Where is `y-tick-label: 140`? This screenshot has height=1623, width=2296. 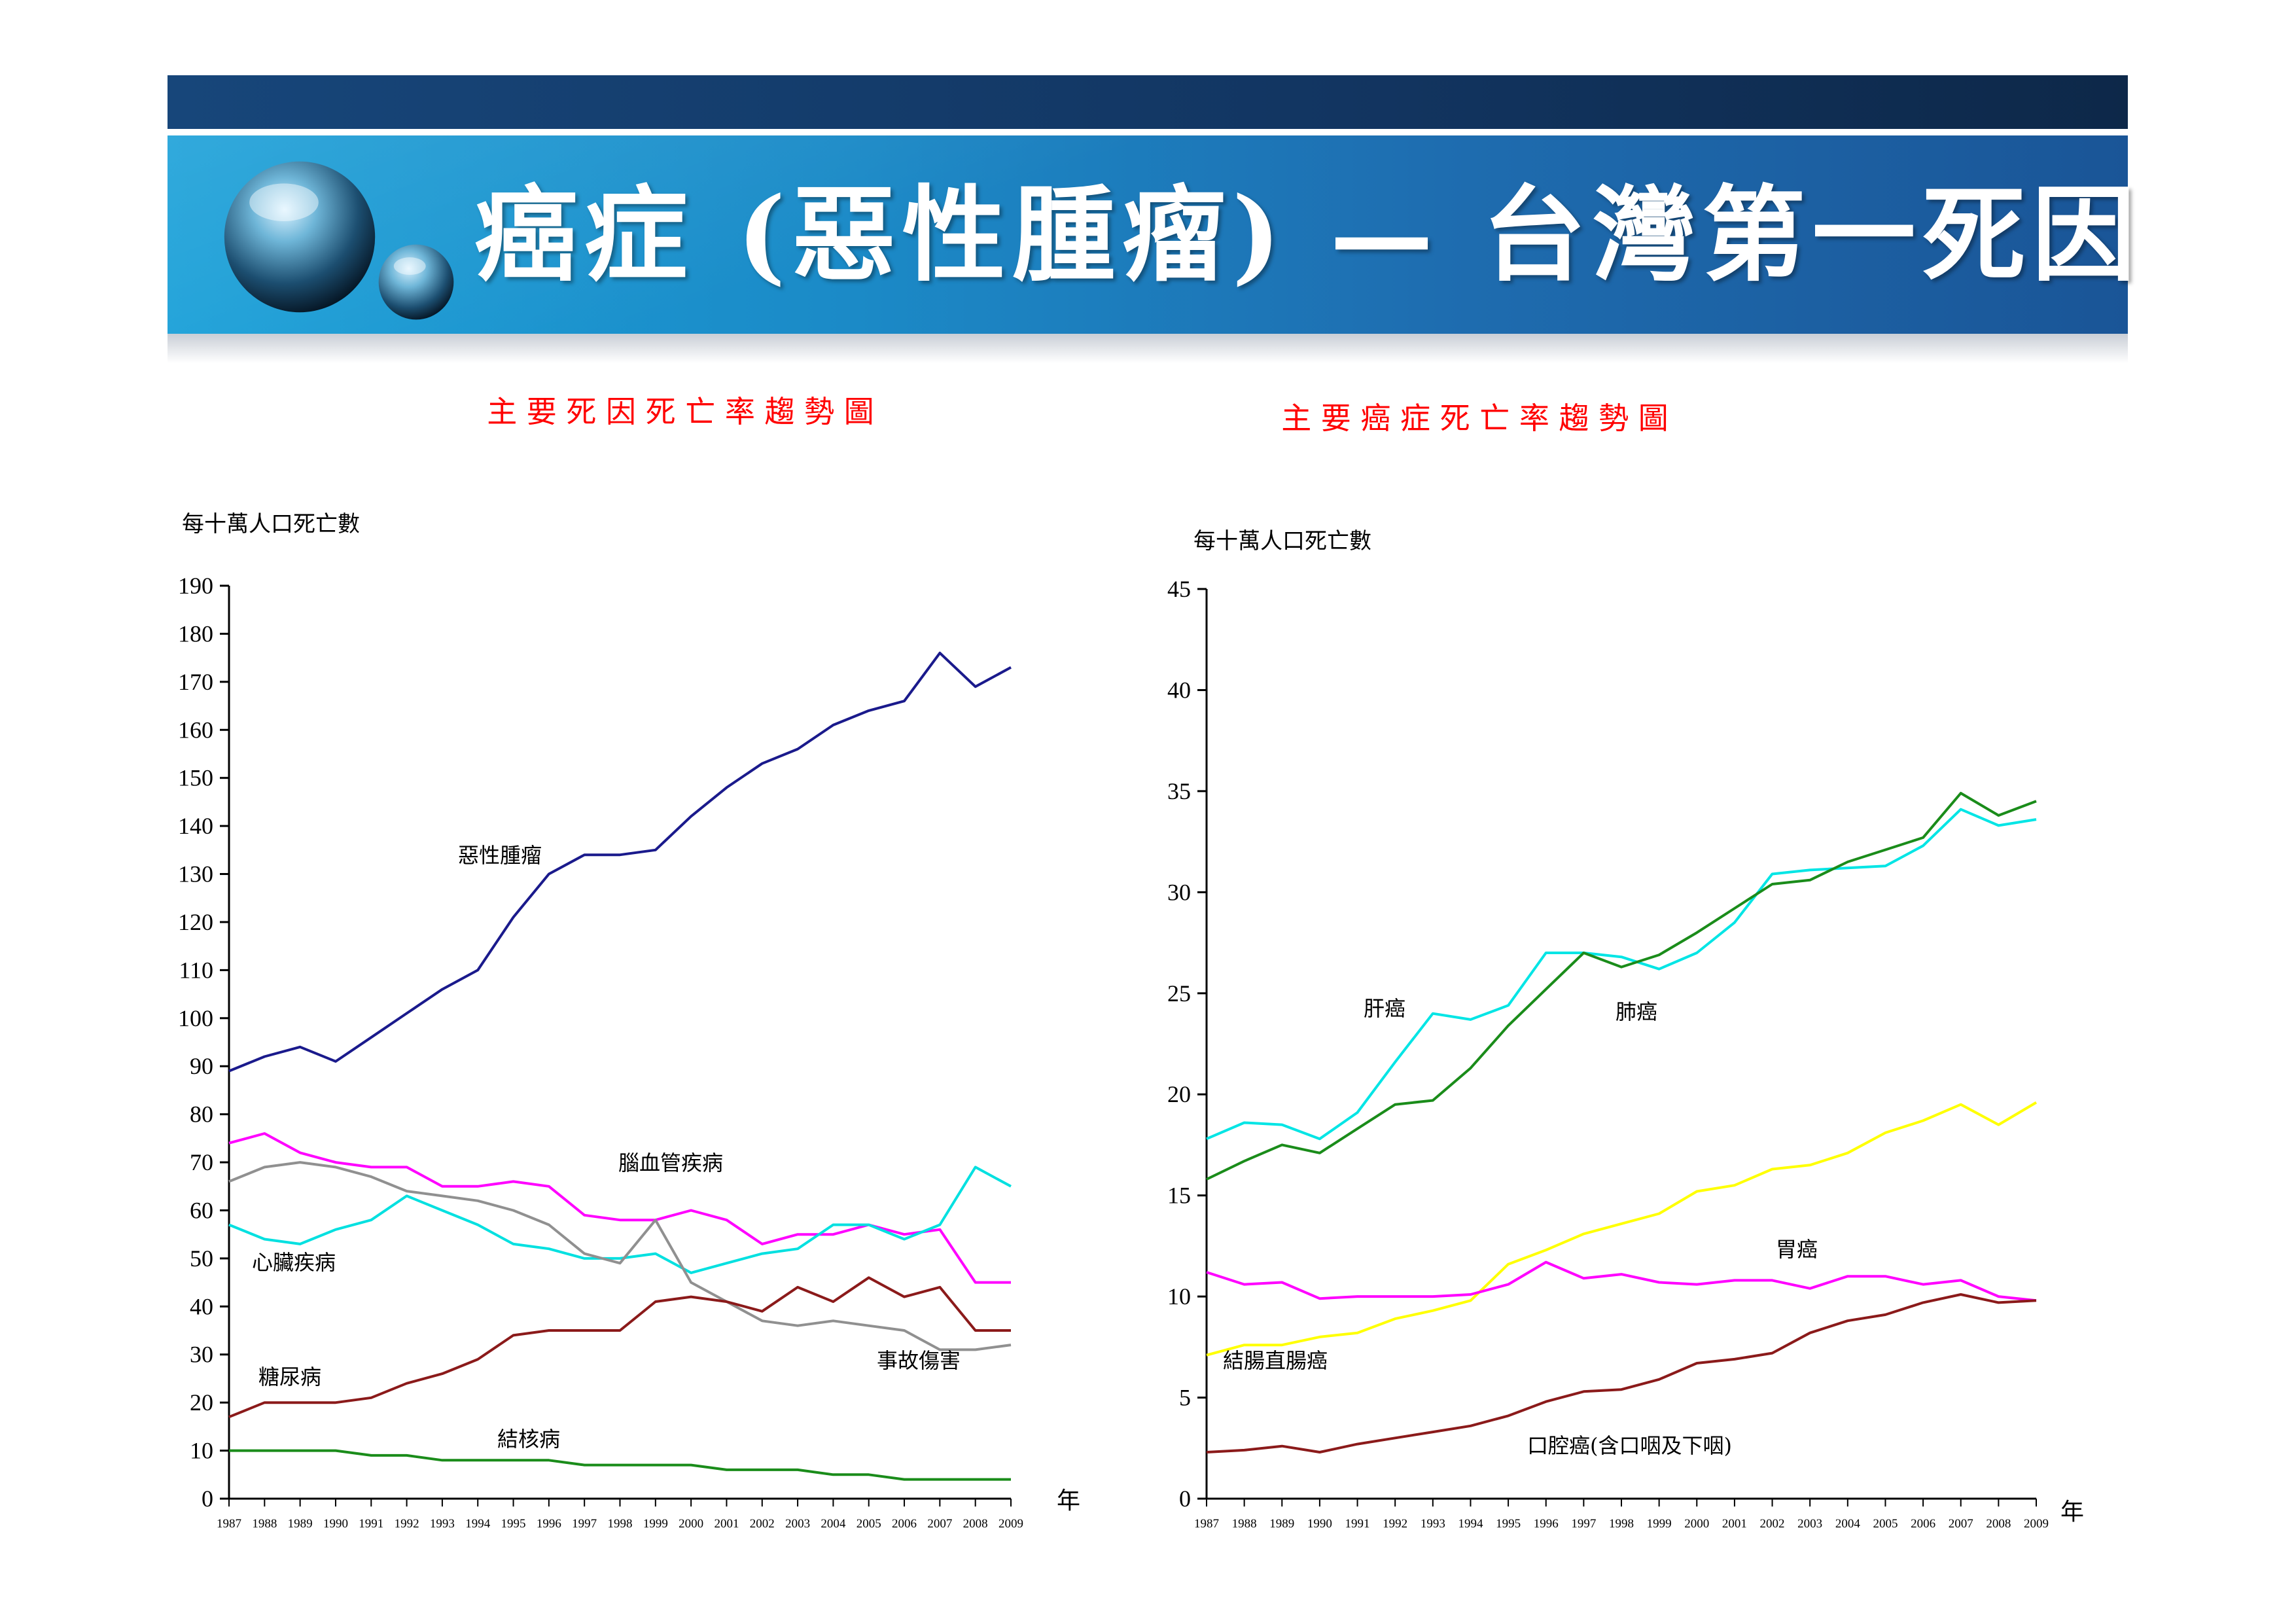
y-tick-label: 140 is located at coordinates (195, 826).